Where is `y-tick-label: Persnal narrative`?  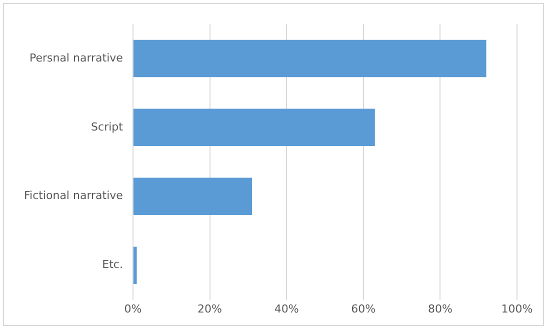 y-tick-label: Persnal narrative is located at coordinates (76, 57).